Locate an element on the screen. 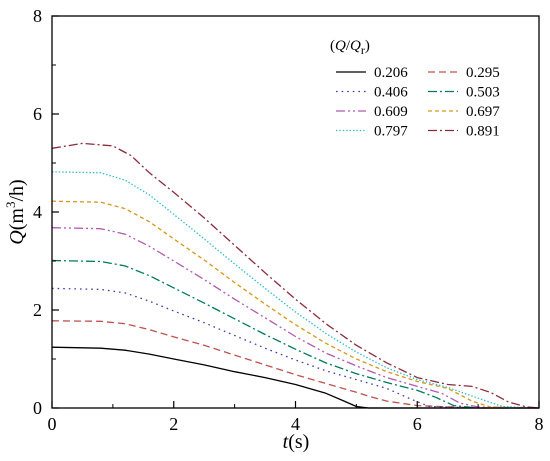 The image size is (550, 461). legend-label-0.609: 0.609 is located at coordinates (391, 112).